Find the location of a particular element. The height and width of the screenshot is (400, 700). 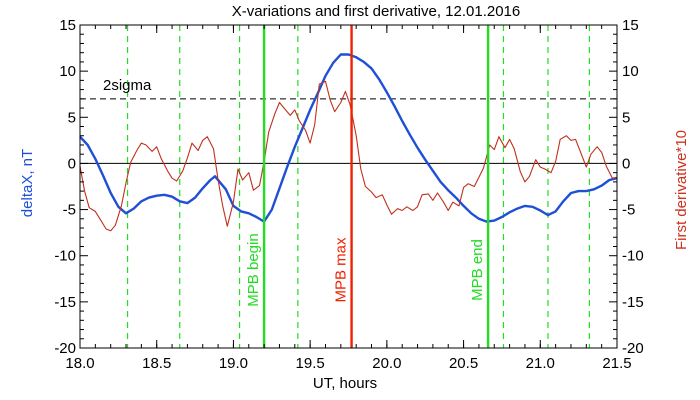

x-tick-label: 21.5 is located at coordinates (616, 363).